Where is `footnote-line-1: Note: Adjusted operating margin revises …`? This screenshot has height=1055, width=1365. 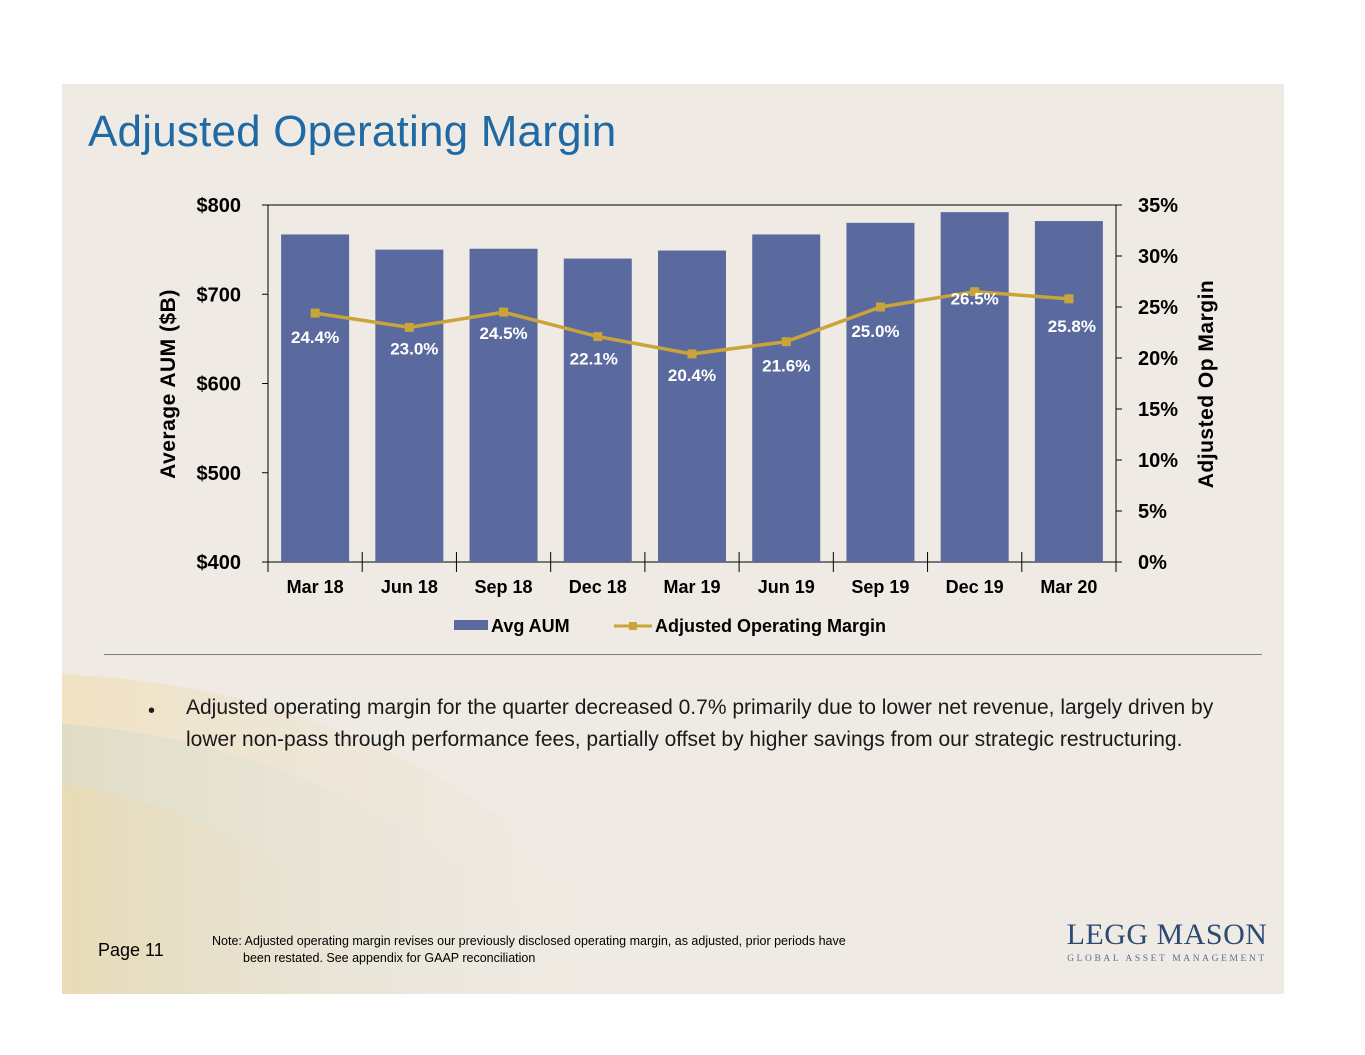 footnote-line-1: Note: Adjusted operating margin revises … is located at coordinates (529, 941).